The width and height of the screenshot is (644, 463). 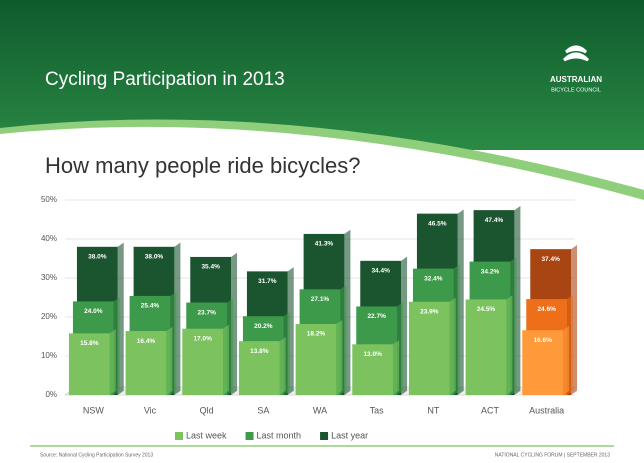 I want to click on x-tick-label: Australia, so click(x=546, y=410).